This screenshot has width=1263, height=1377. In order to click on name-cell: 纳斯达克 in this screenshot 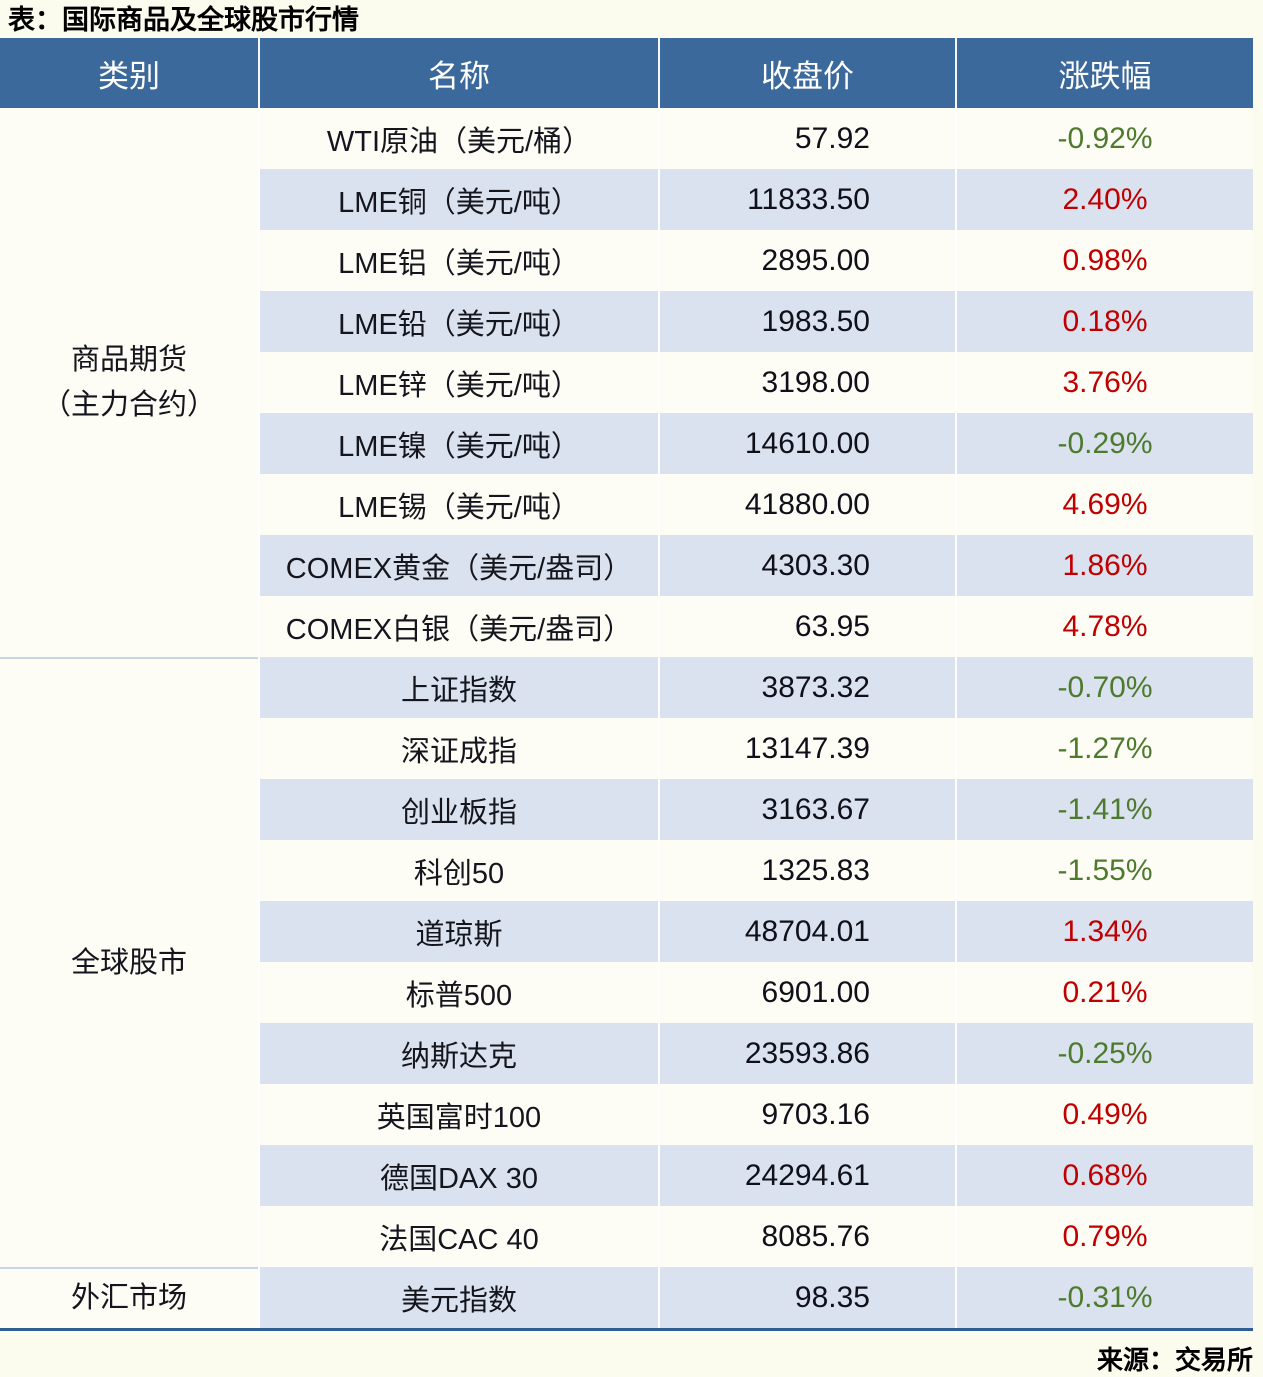, I will do `click(458, 1053)`.